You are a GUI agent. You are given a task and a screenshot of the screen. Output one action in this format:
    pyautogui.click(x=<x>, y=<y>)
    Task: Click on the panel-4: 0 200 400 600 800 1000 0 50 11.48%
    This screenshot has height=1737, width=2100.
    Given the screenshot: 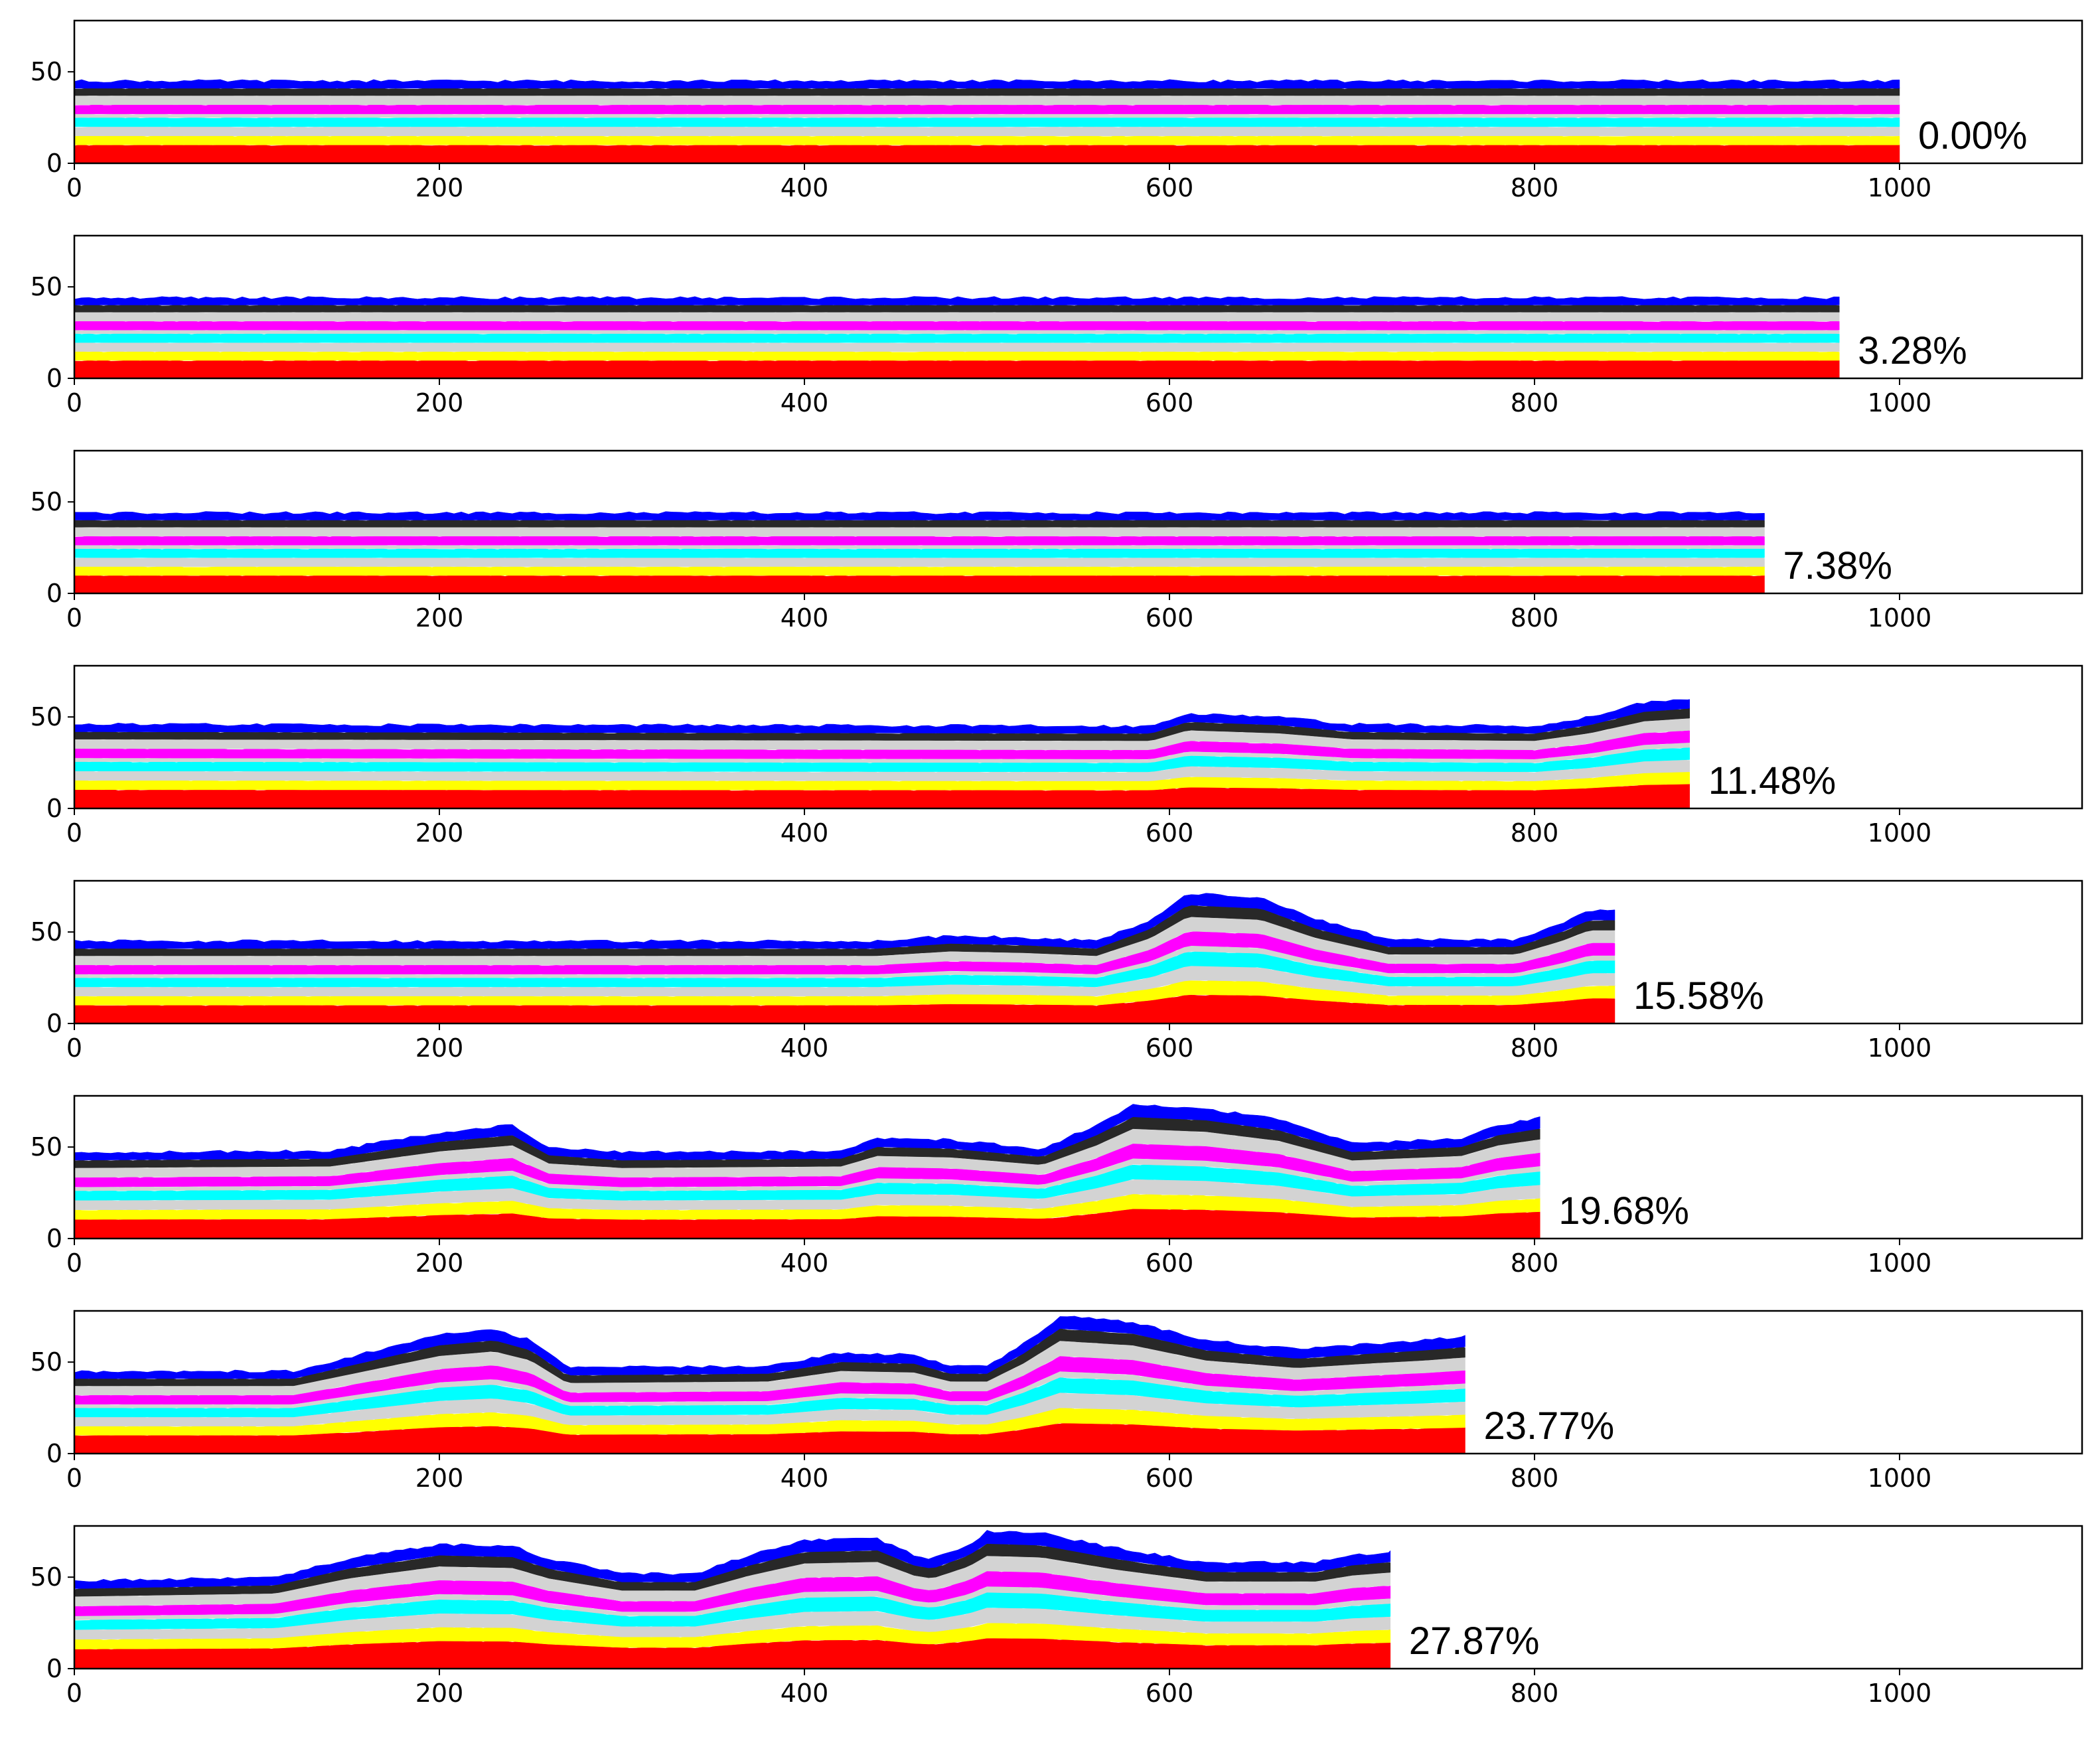 What is the action you would take?
    pyautogui.click(x=1057, y=756)
    